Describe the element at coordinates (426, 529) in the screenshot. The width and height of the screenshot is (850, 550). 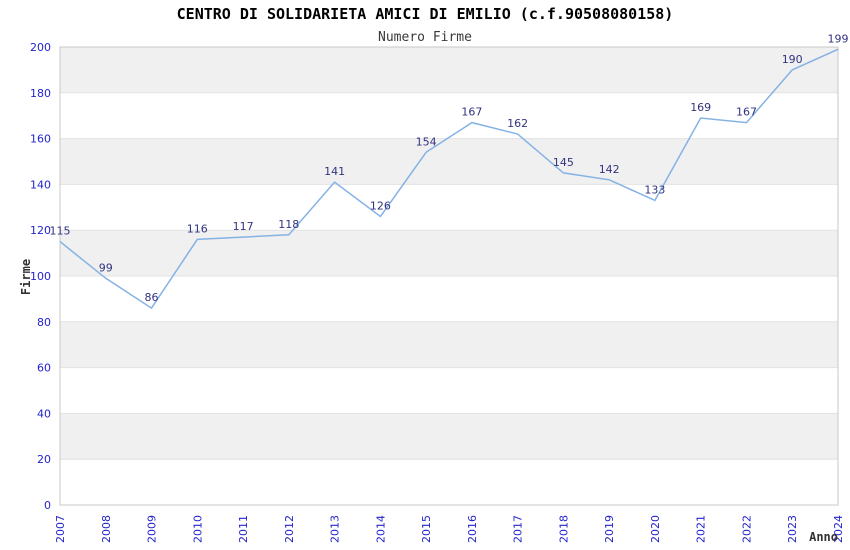
I see `x-tick-label: 2015` at that location.